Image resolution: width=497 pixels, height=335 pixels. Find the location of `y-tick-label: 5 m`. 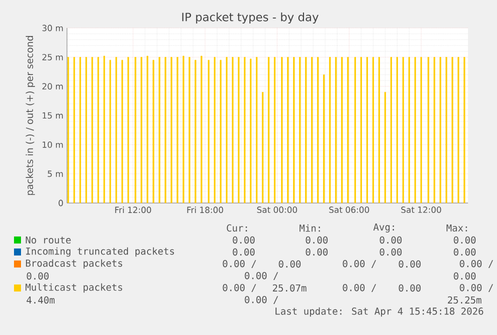

y-tick-label: 5 m is located at coordinates (55, 173).